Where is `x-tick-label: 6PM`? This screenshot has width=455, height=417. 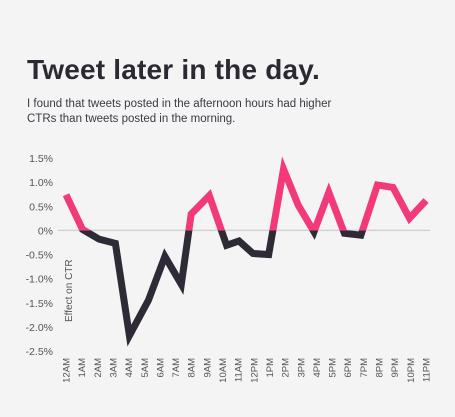 x-tick-label: 6PM is located at coordinates (348, 368).